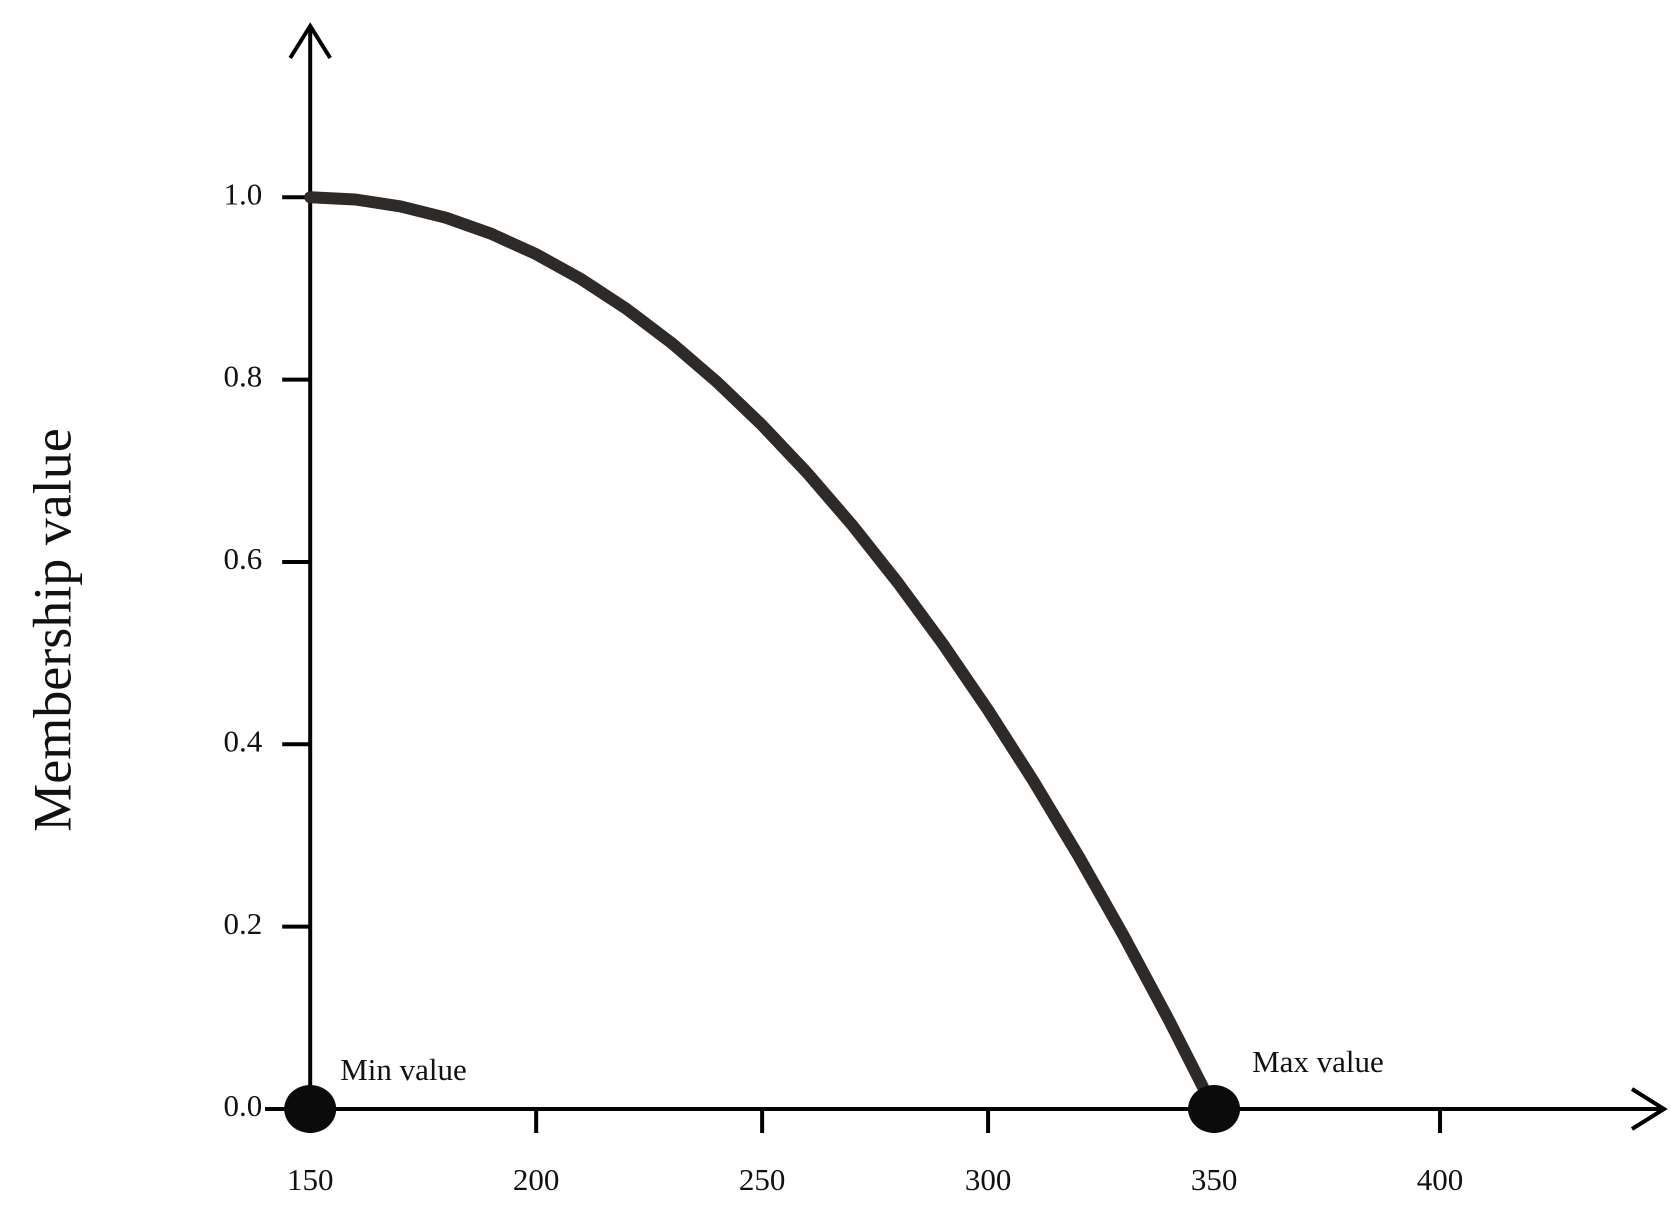  Describe the element at coordinates (310, 41) in the screenshot. I see `y-axis-arrow` at that location.